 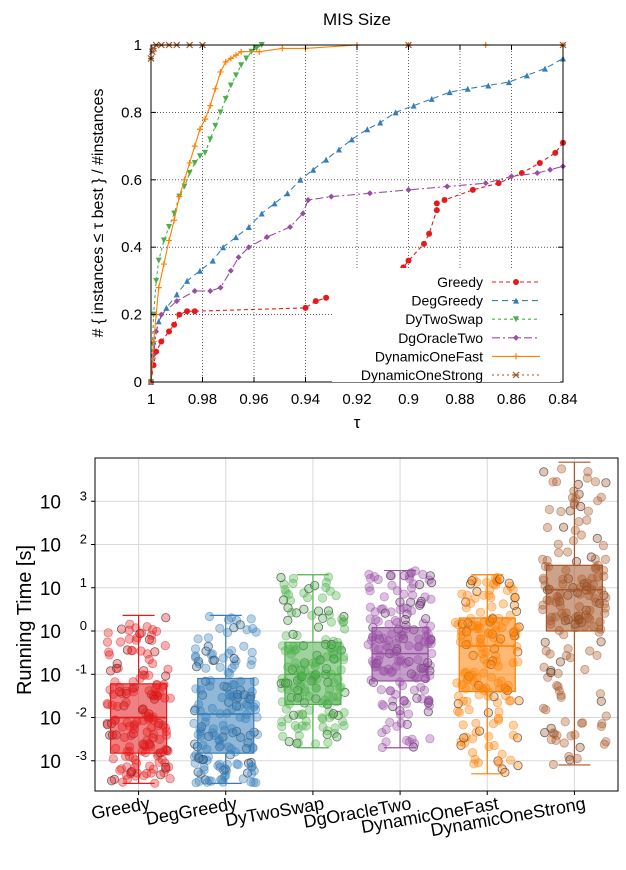 I want to click on x-tick-label: 0.94, so click(x=305, y=399).